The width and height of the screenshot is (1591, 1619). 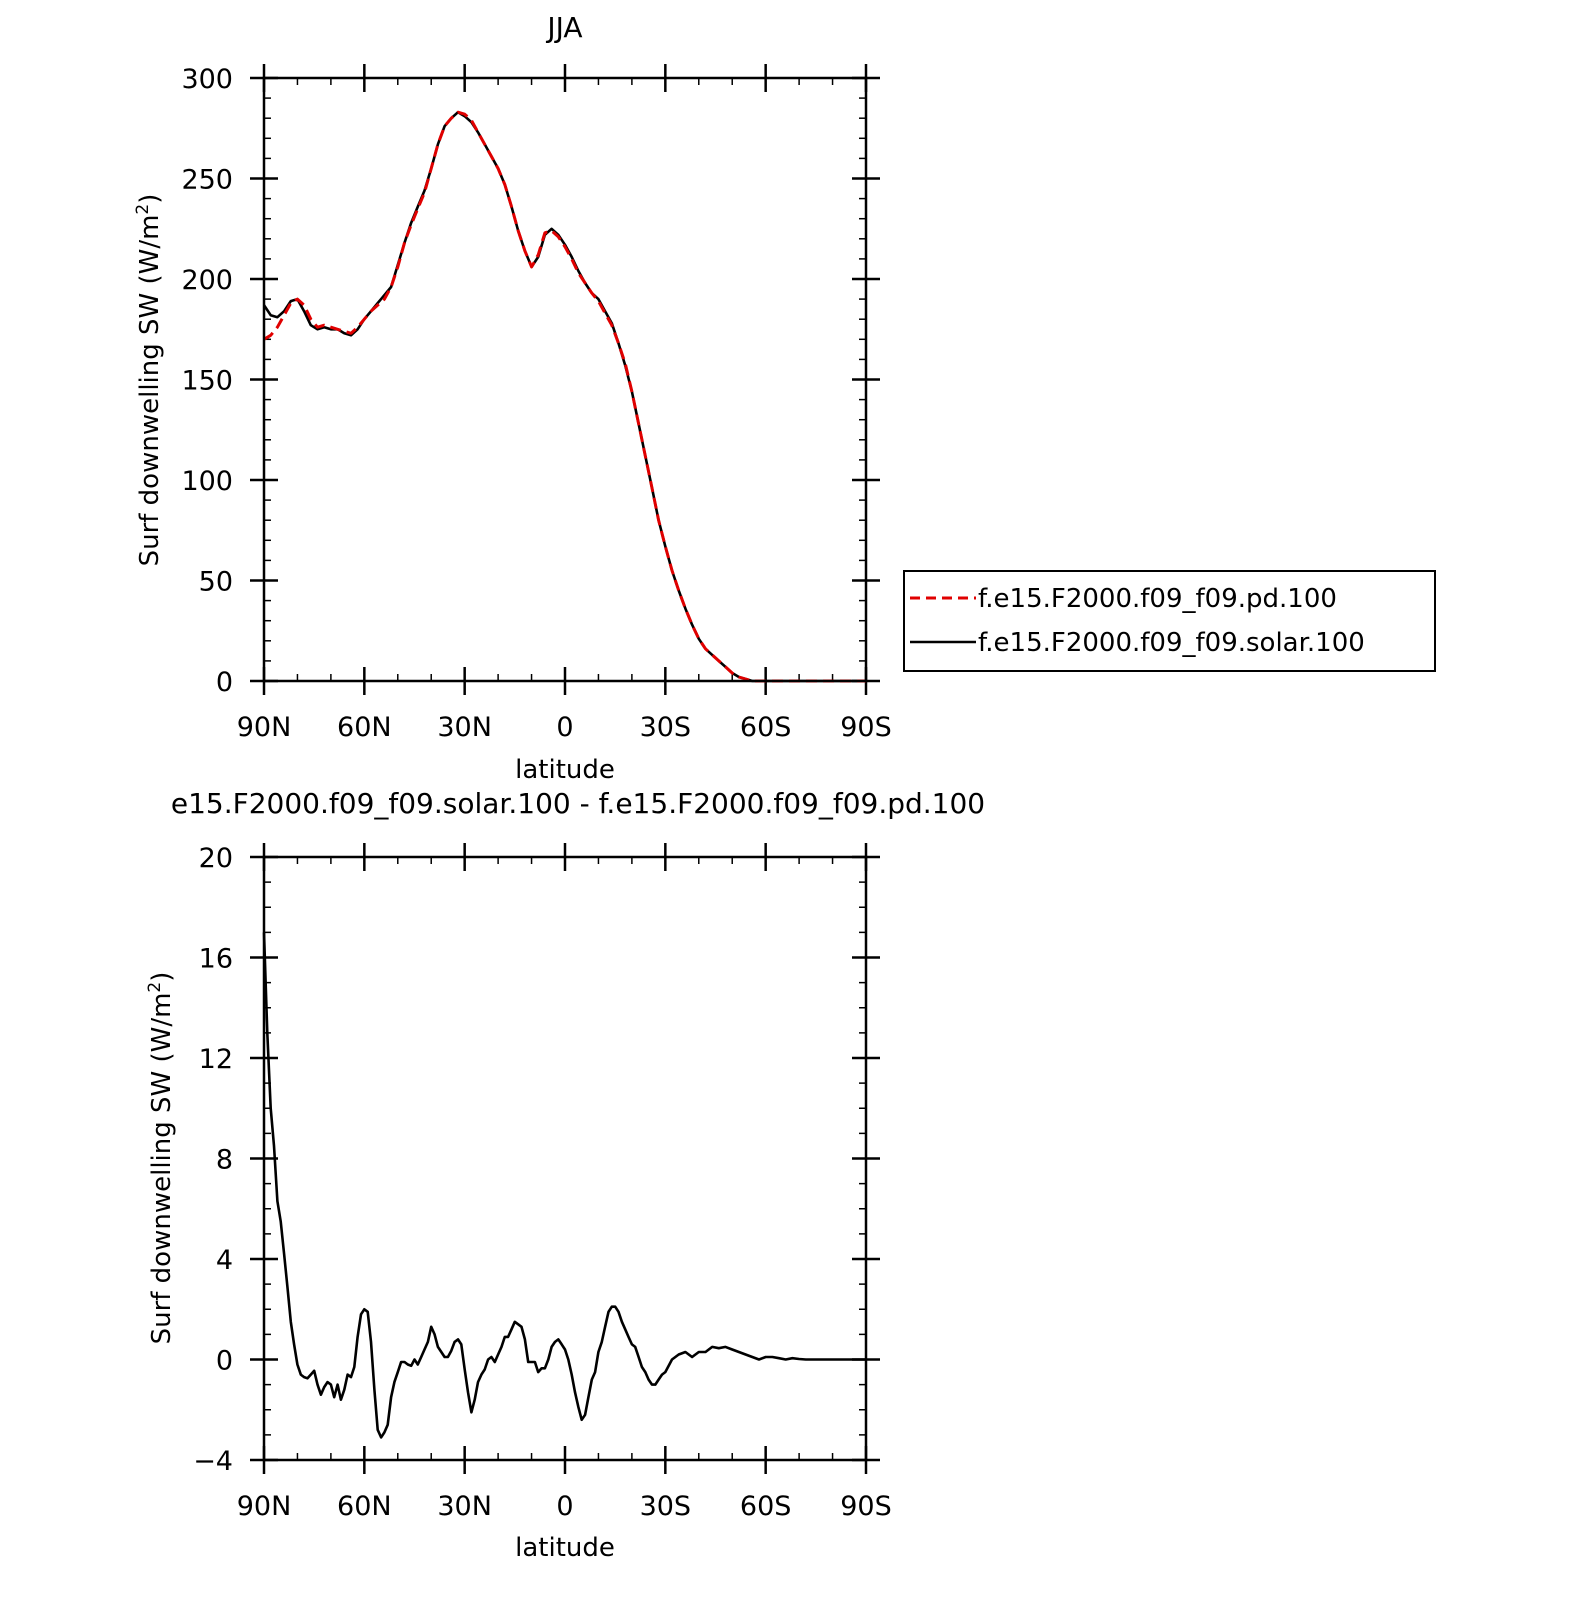 What do you see at coordinates (207, 280) in the screenshot?
I see `y-tick-label: 200` at bounding box center [207, 280].